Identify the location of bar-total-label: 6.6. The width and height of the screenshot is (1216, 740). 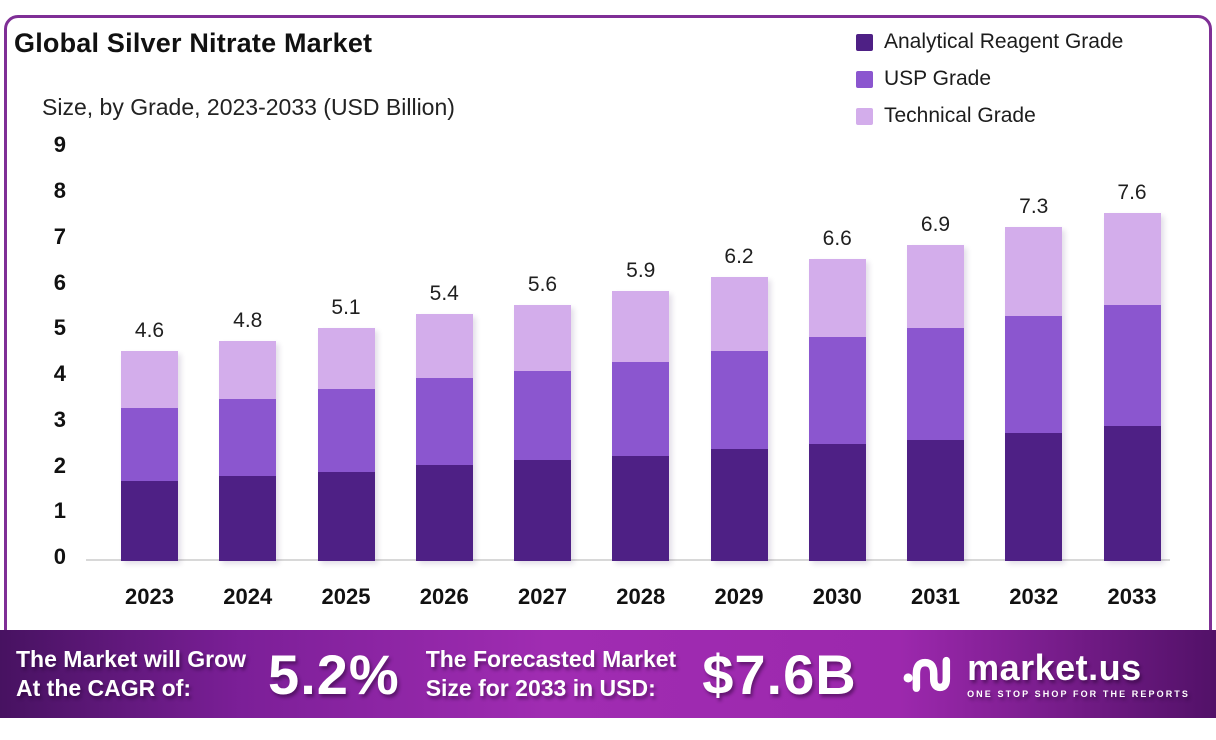
(837, 239).